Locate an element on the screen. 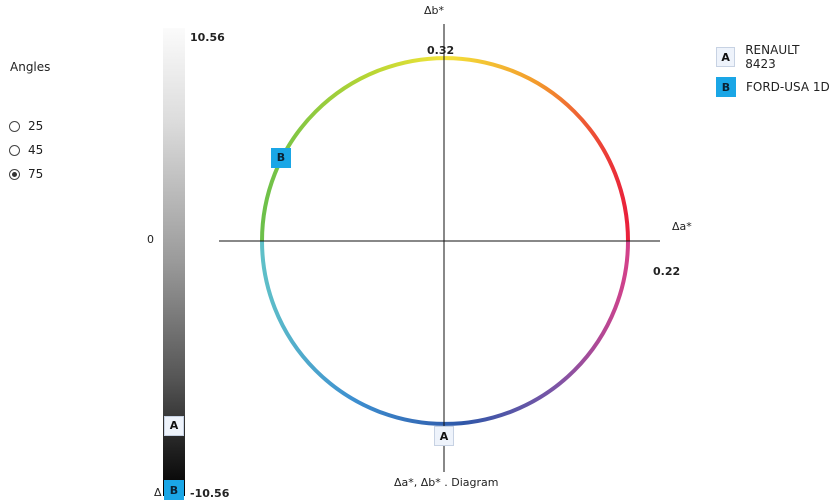  legend-marker-b: B is located at coordinates (726, 87).